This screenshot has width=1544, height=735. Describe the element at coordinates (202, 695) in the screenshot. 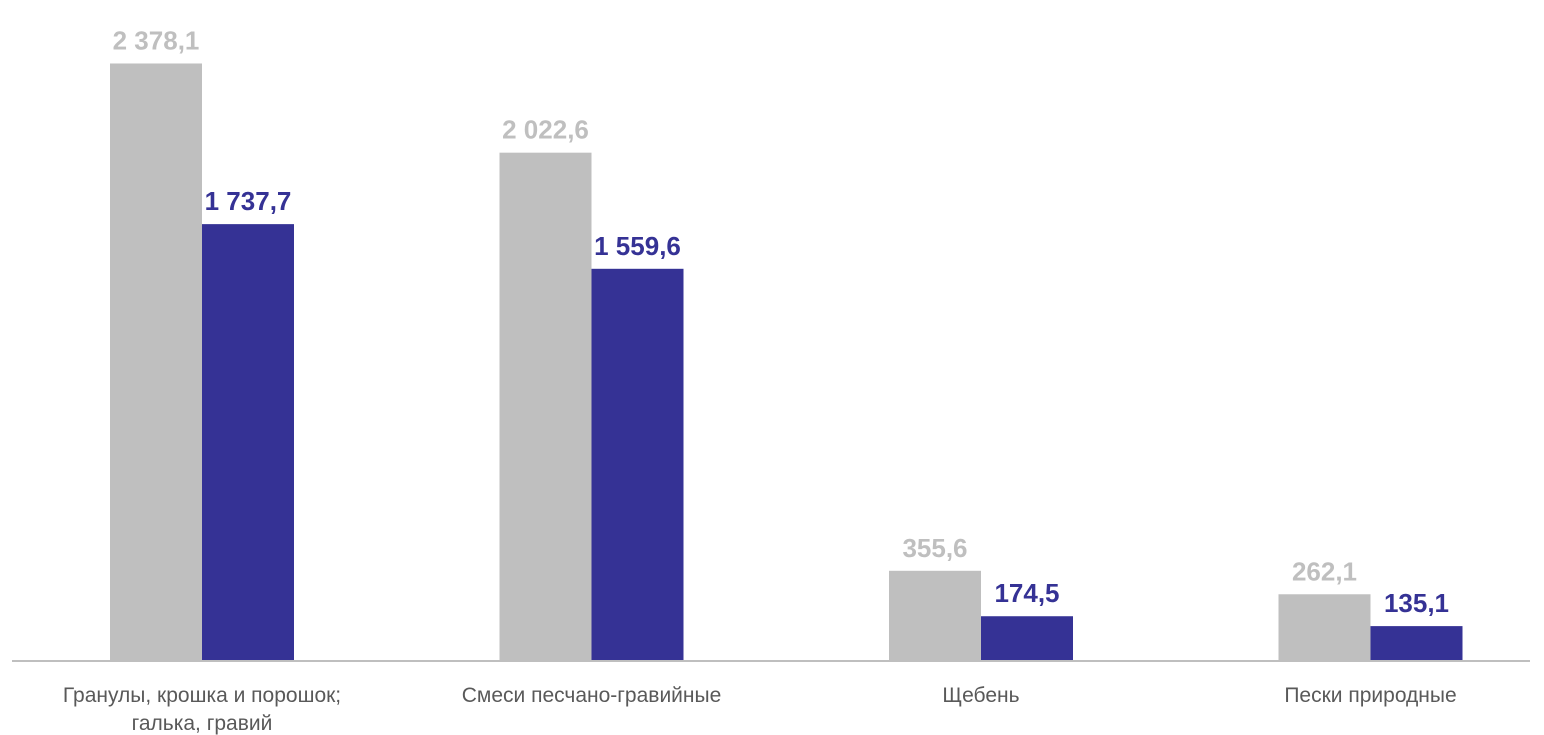

I see `category-label-1-line1: Гранулы, крошка и порошок;` at that location.